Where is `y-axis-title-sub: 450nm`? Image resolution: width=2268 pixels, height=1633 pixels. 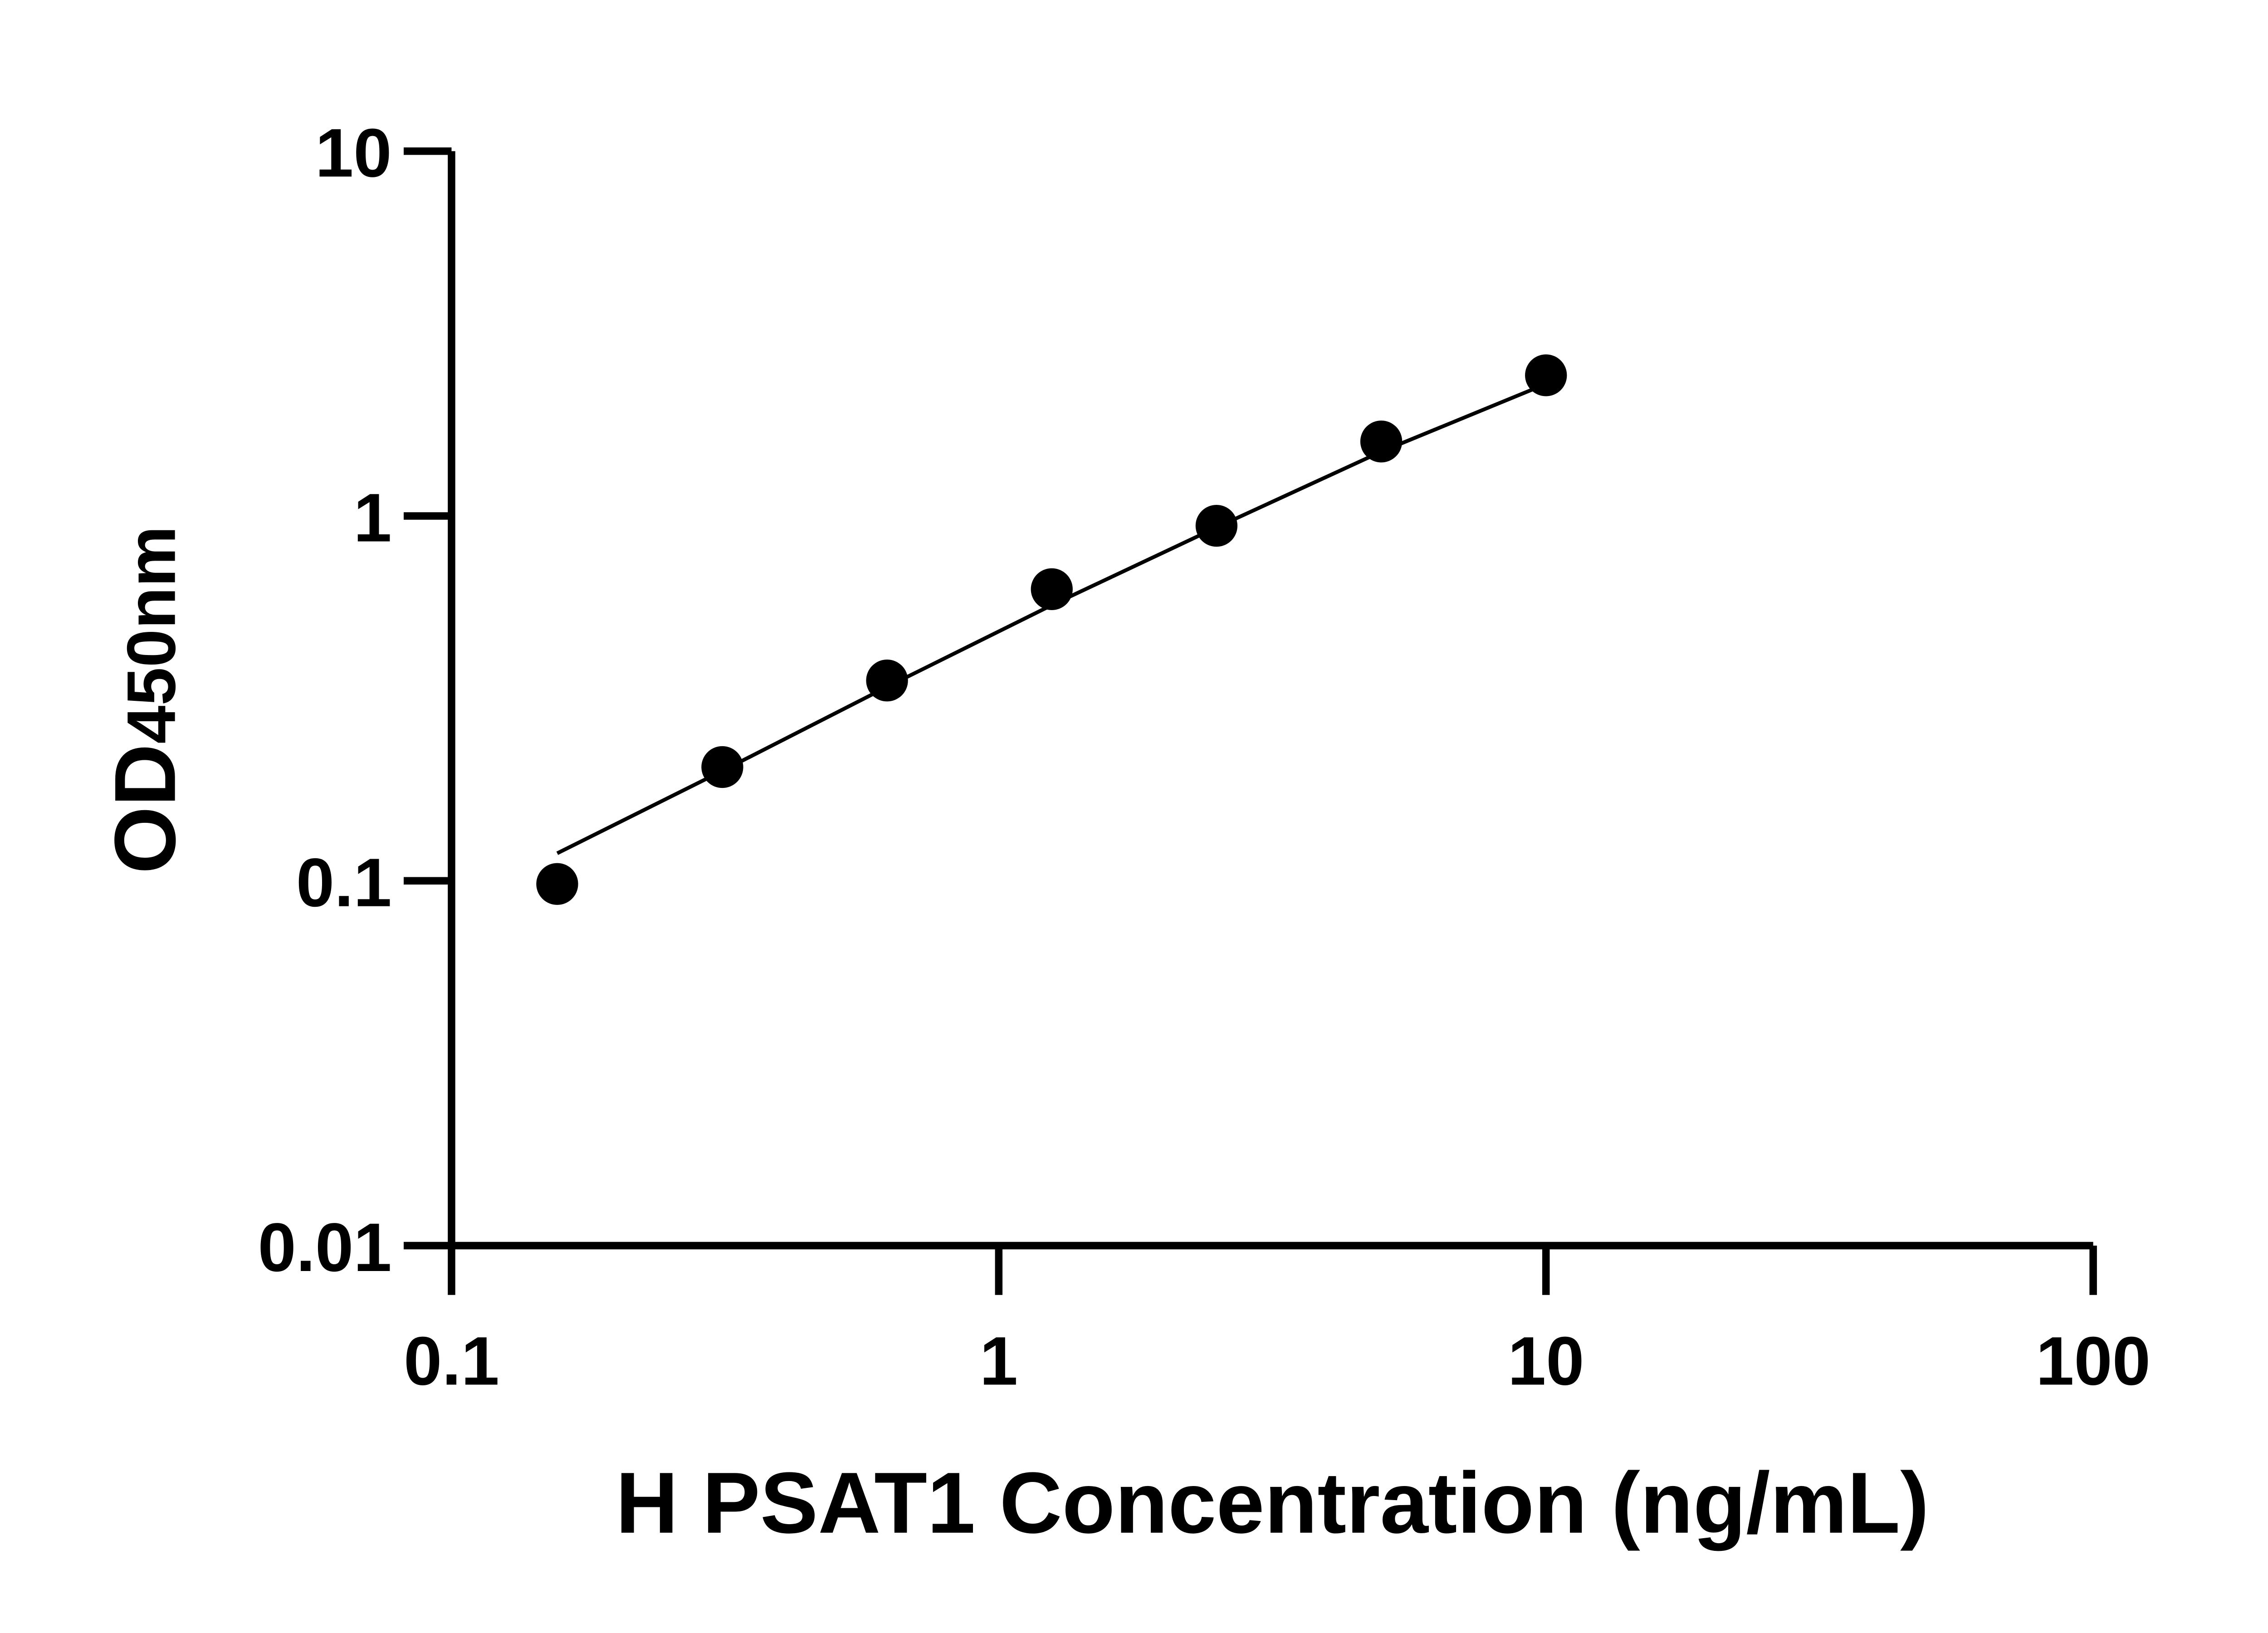 y-axis-title-sub: 450nm is located at coordinates (151, 634).